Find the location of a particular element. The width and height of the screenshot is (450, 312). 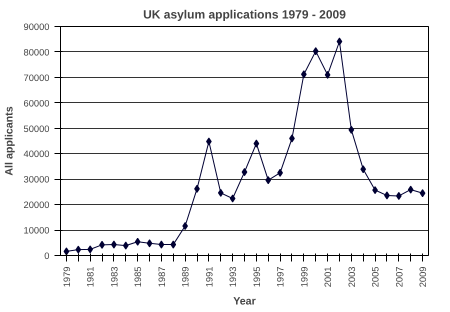

y-tick-label: 30000 is located at coordinates (37, 179).